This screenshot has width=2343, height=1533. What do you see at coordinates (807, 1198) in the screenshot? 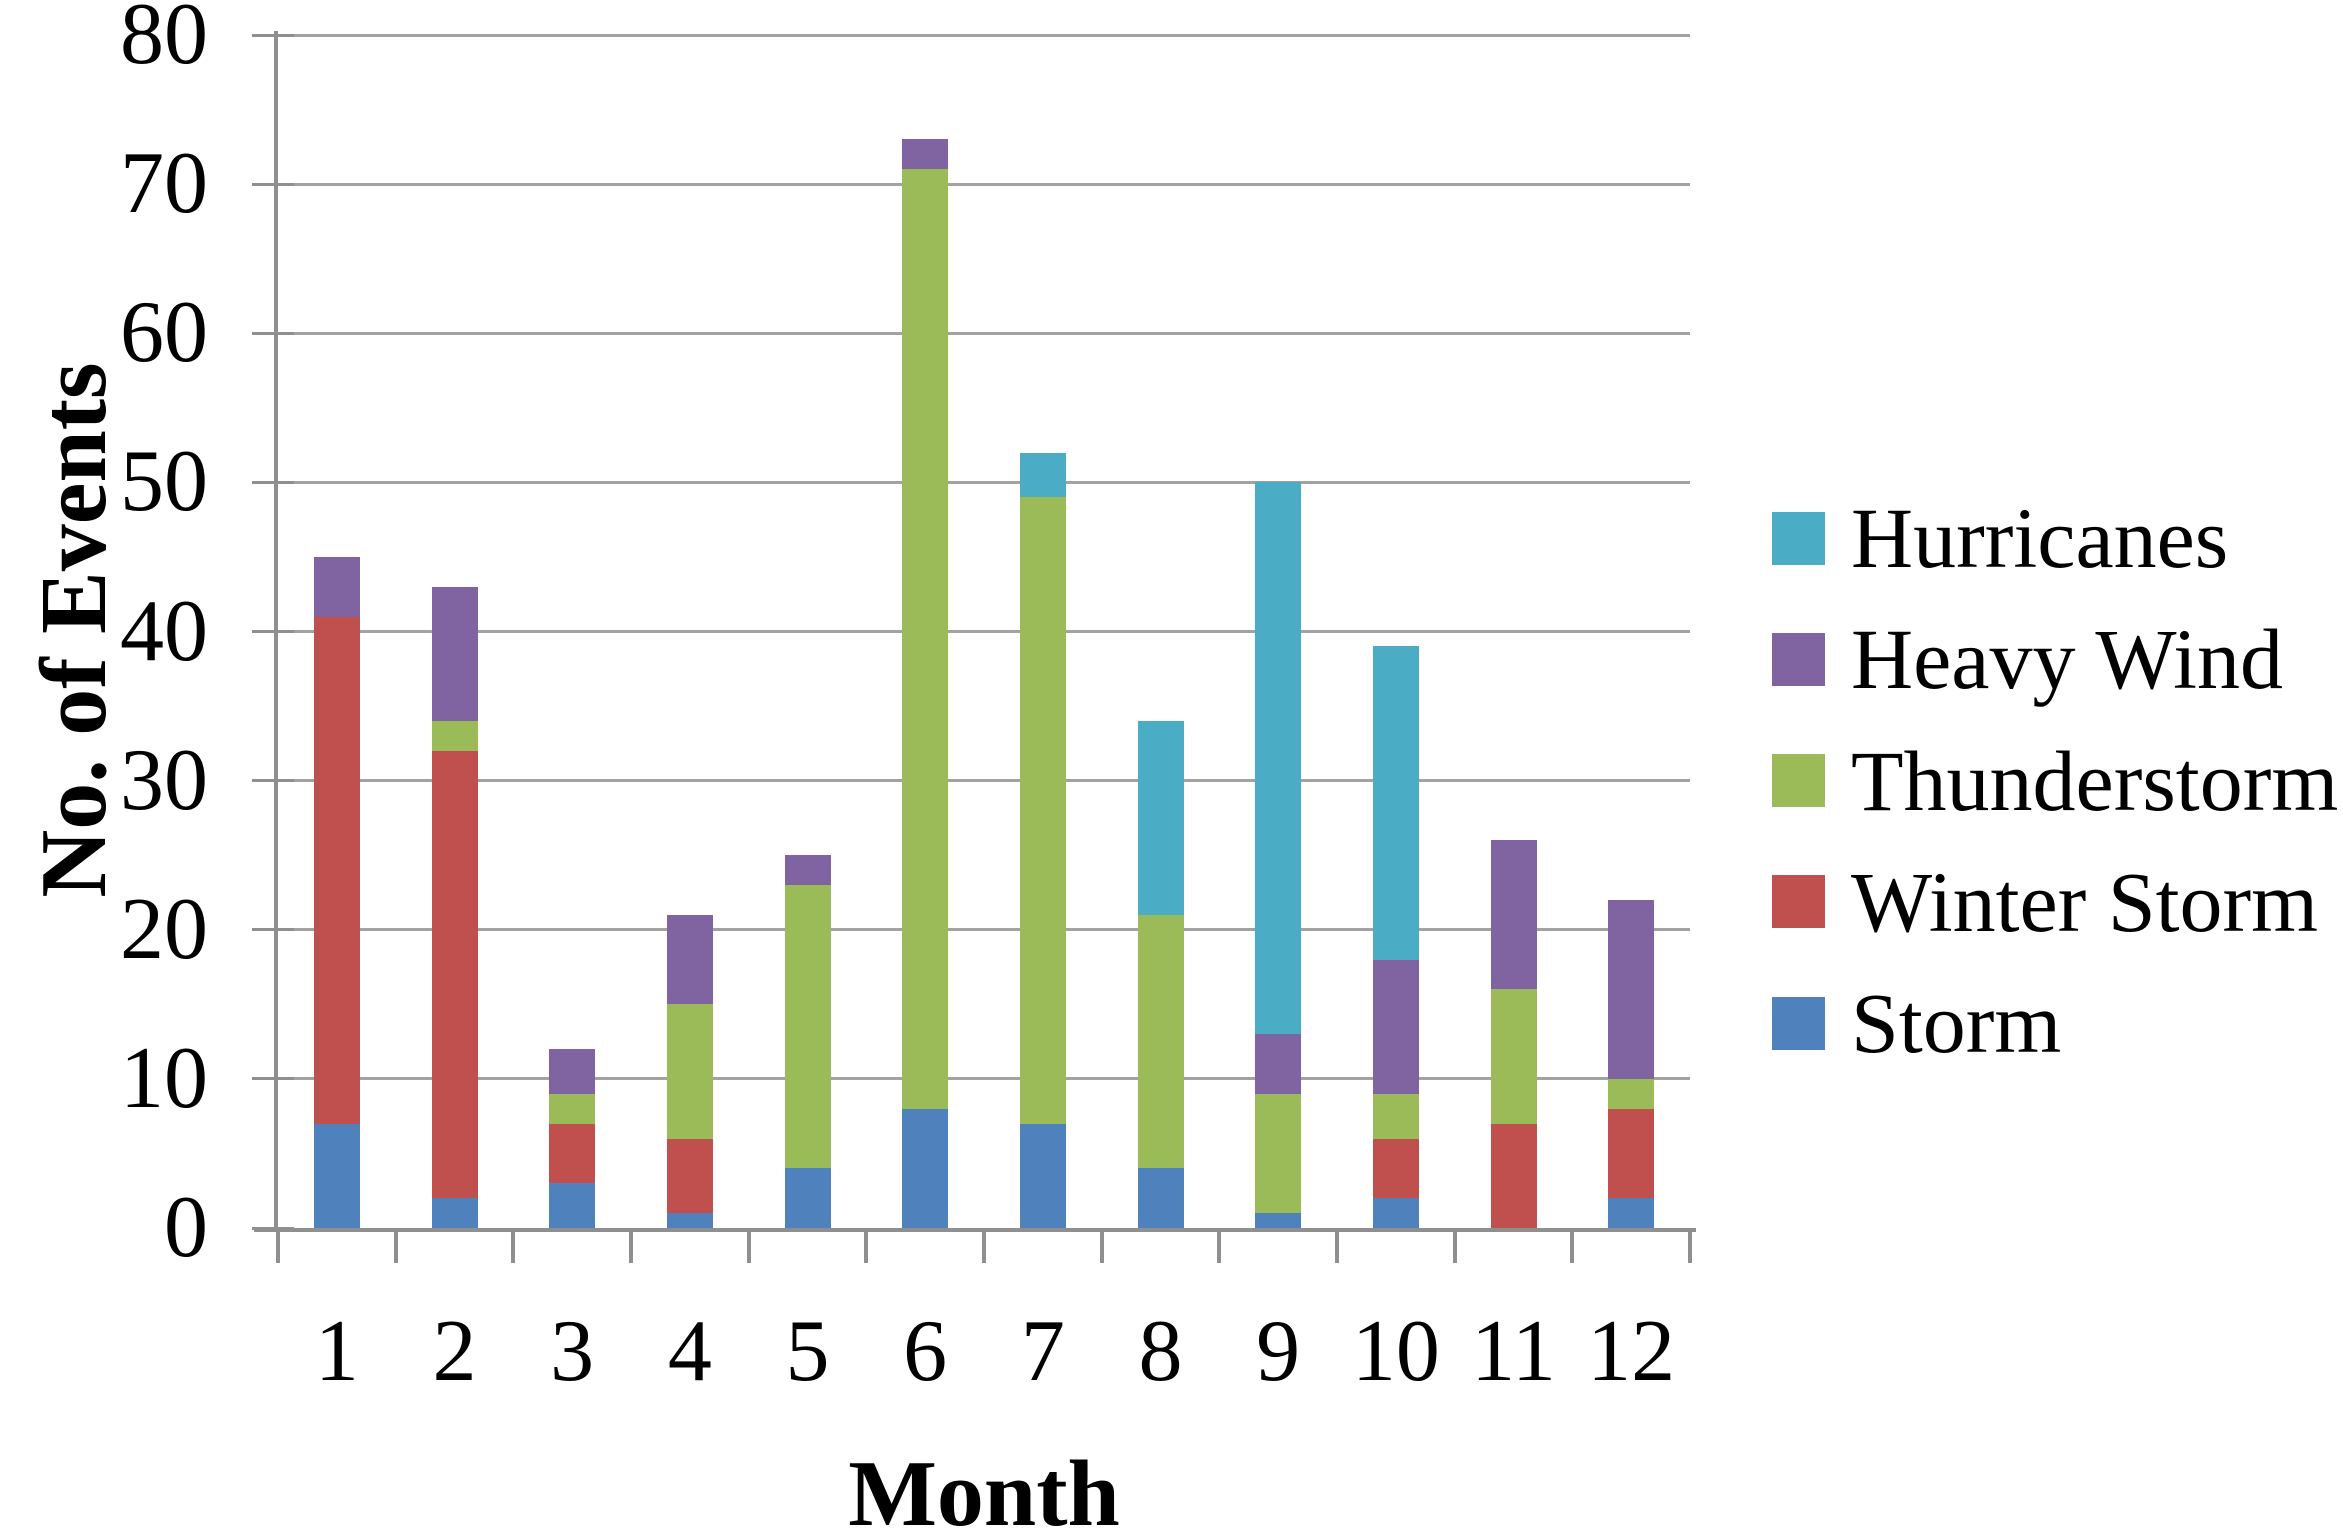
I see `bar-month-5-segment-storm` at bounding box center [807, 1198].